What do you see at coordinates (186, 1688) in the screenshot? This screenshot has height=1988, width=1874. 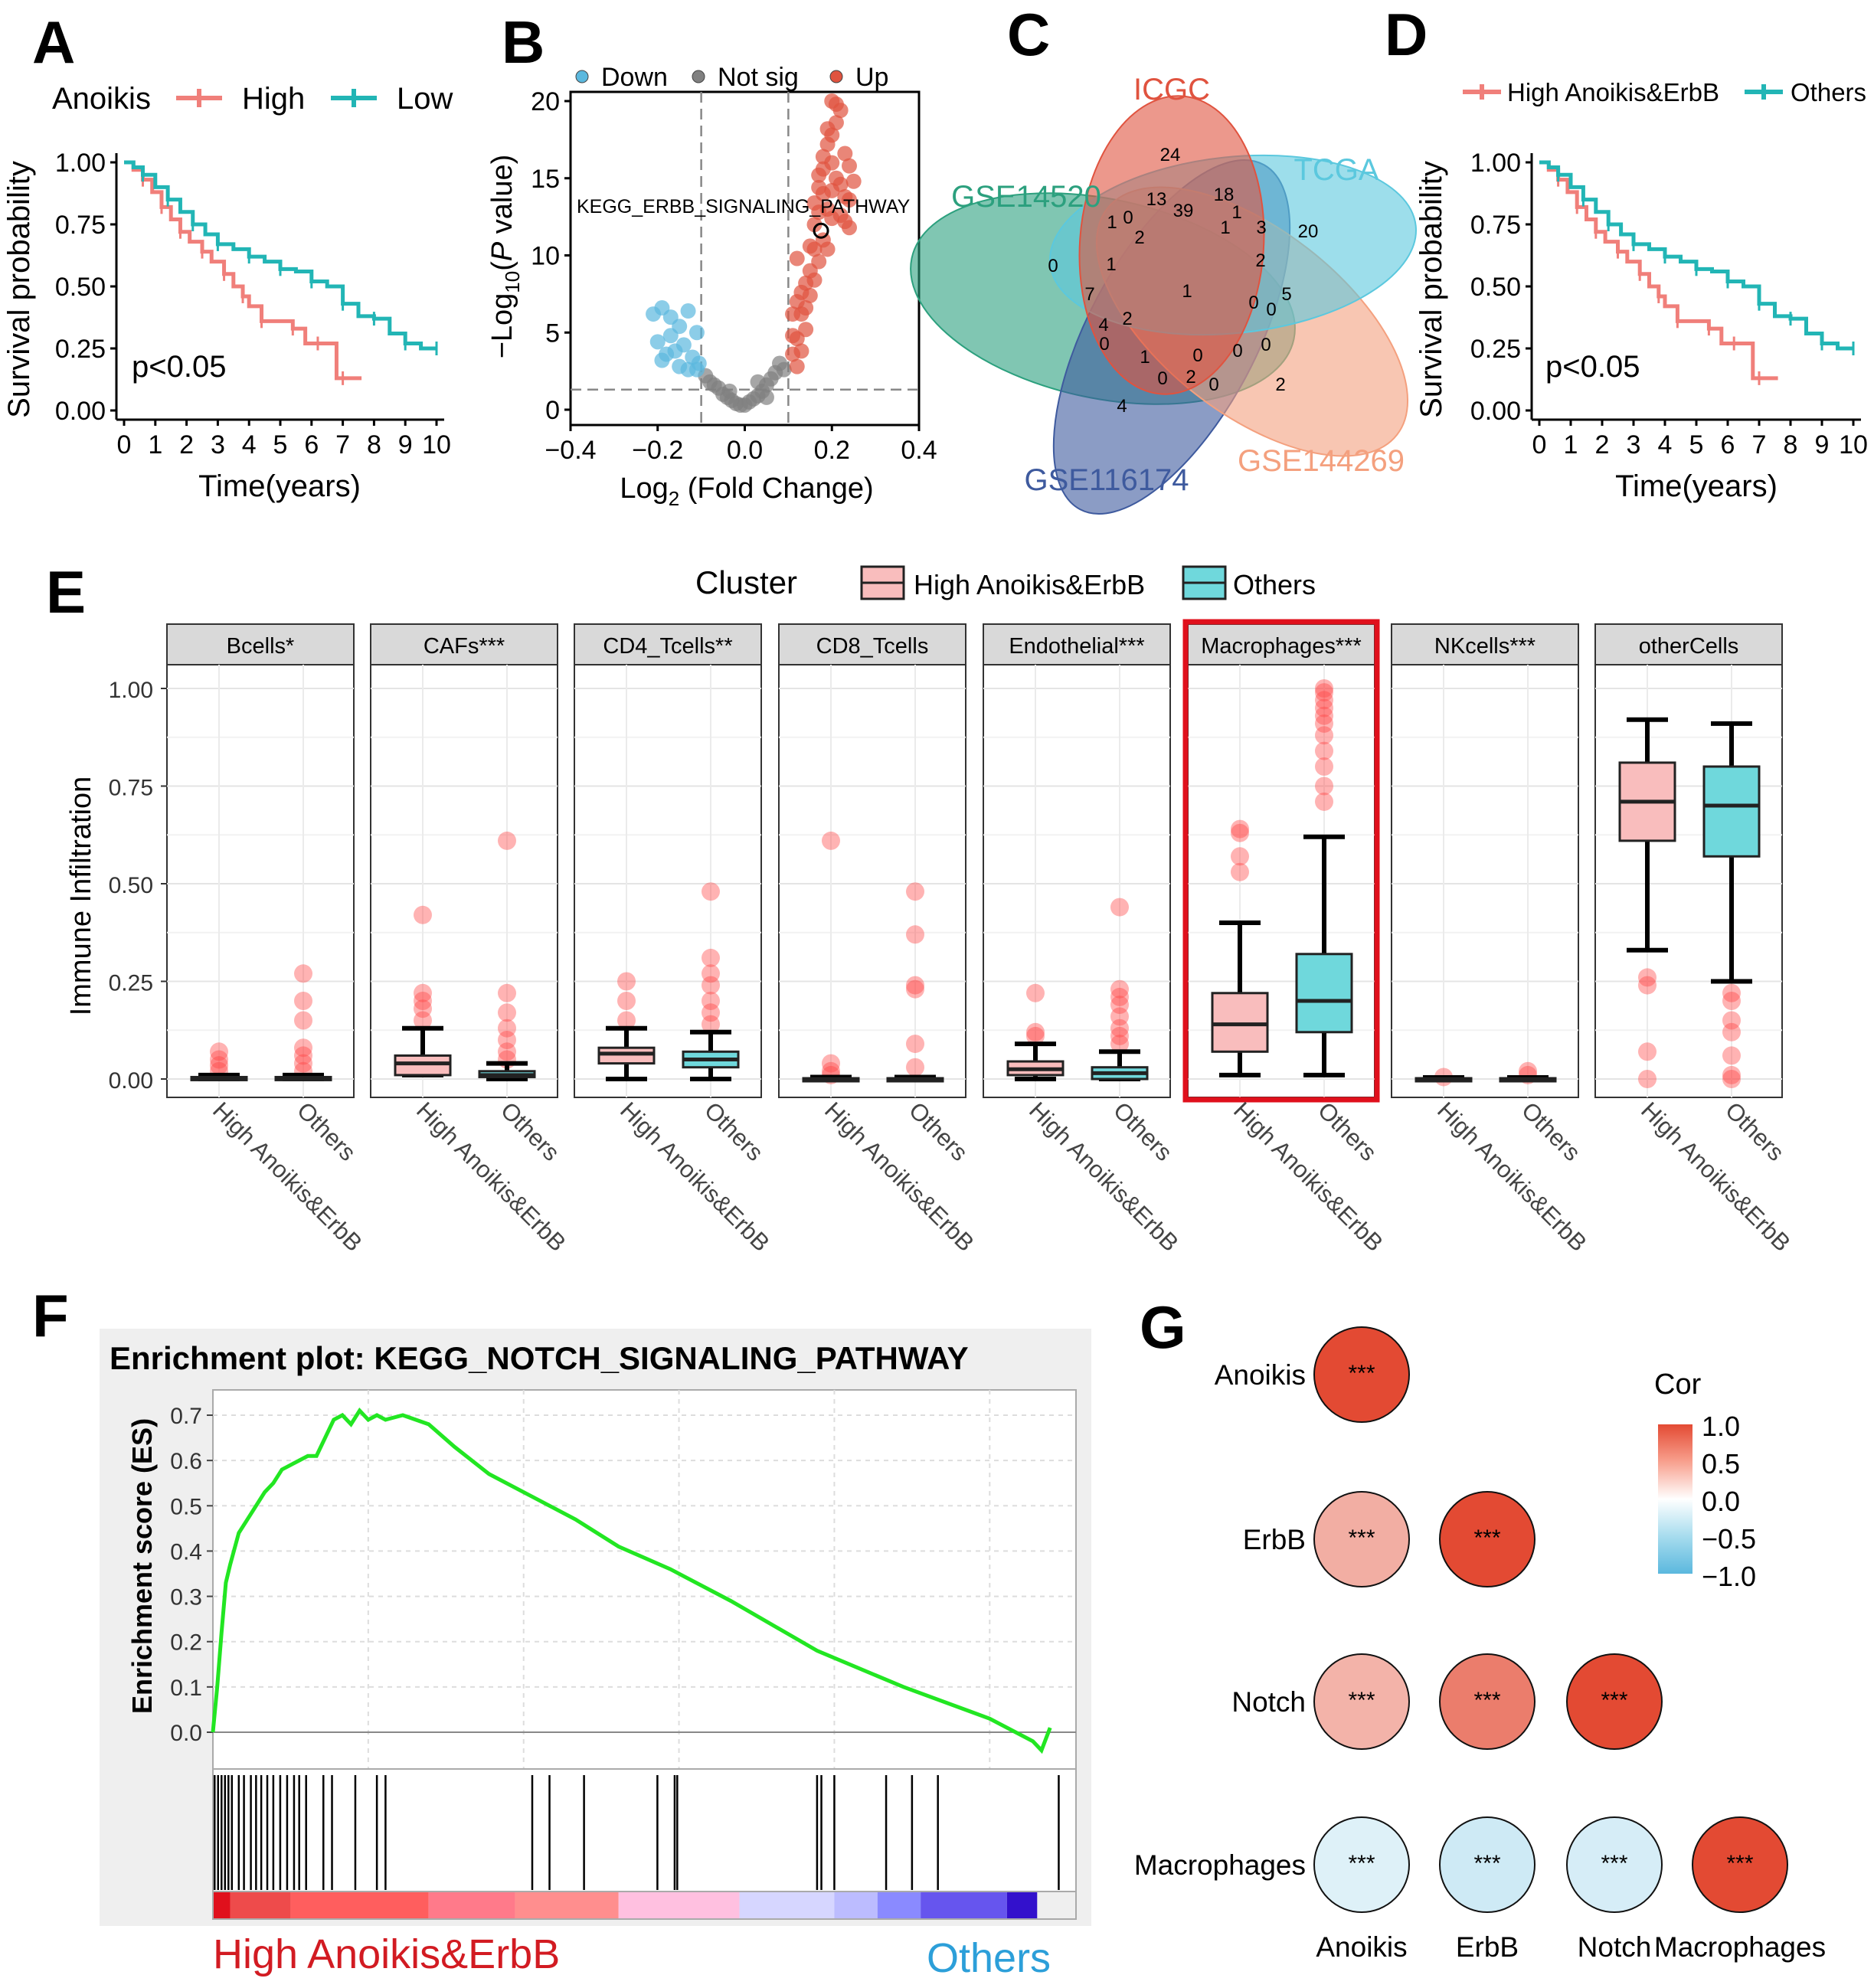 I see `gsea-ytick-label: 0.1` at bounding box center [186, 1688].